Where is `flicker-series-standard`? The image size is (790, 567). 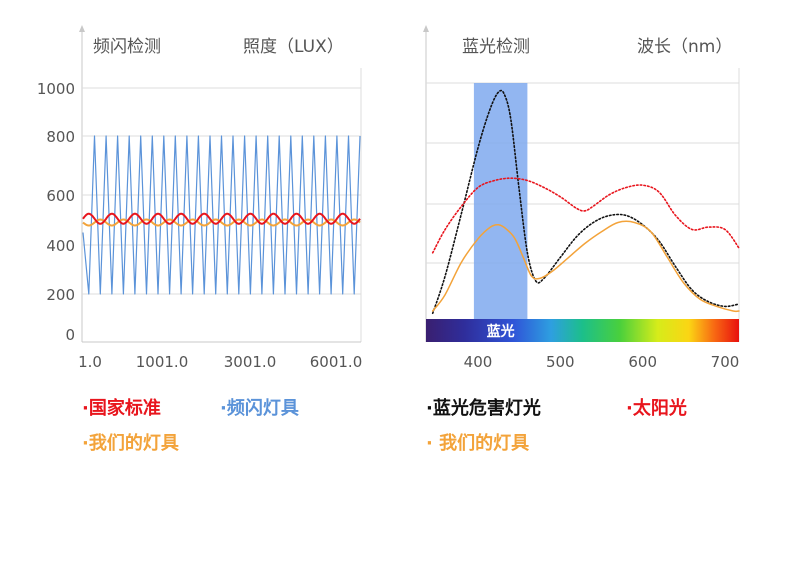 flicker-series-standard is located at coordinates (221, 218).